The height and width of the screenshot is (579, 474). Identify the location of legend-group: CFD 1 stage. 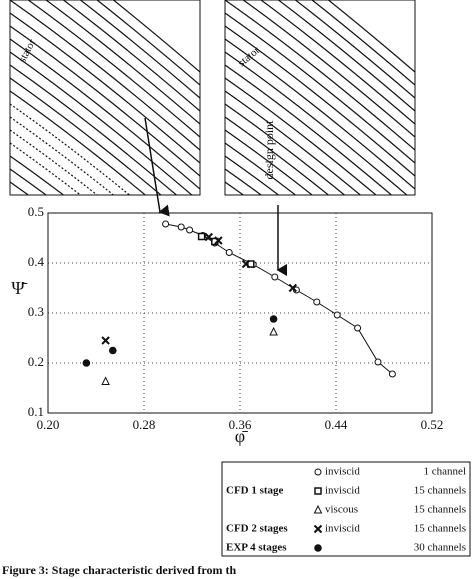
(255, 491).